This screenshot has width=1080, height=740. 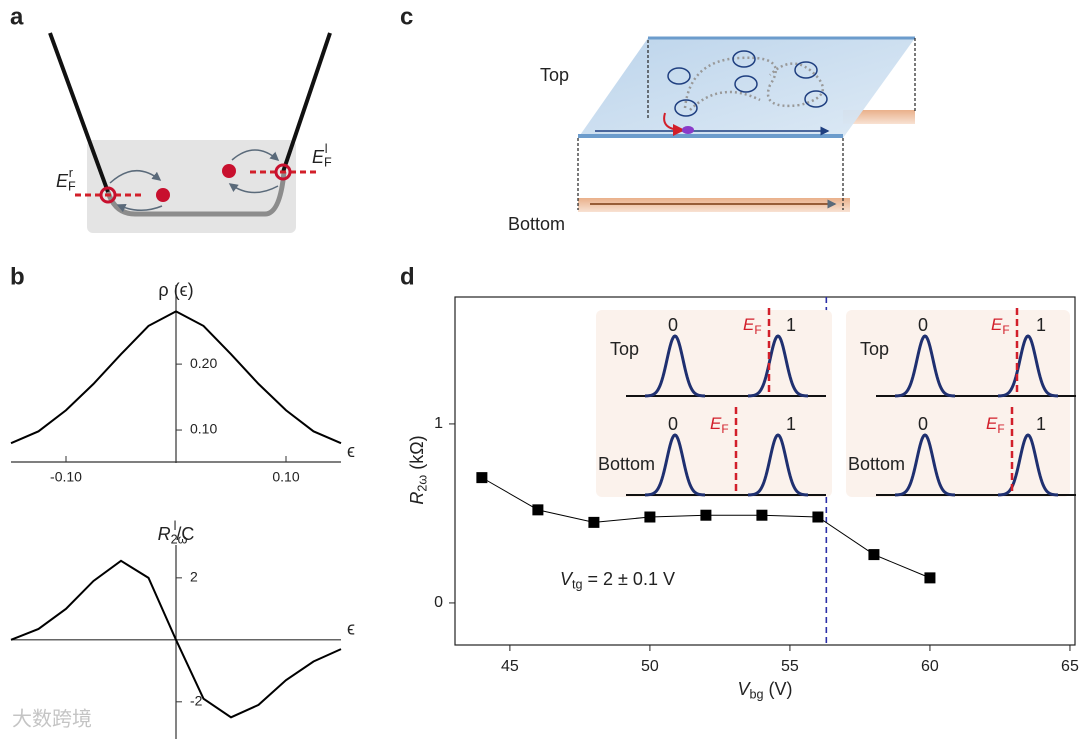 I want to click on watermark: 大数跨境, so click(x=52, y=718).